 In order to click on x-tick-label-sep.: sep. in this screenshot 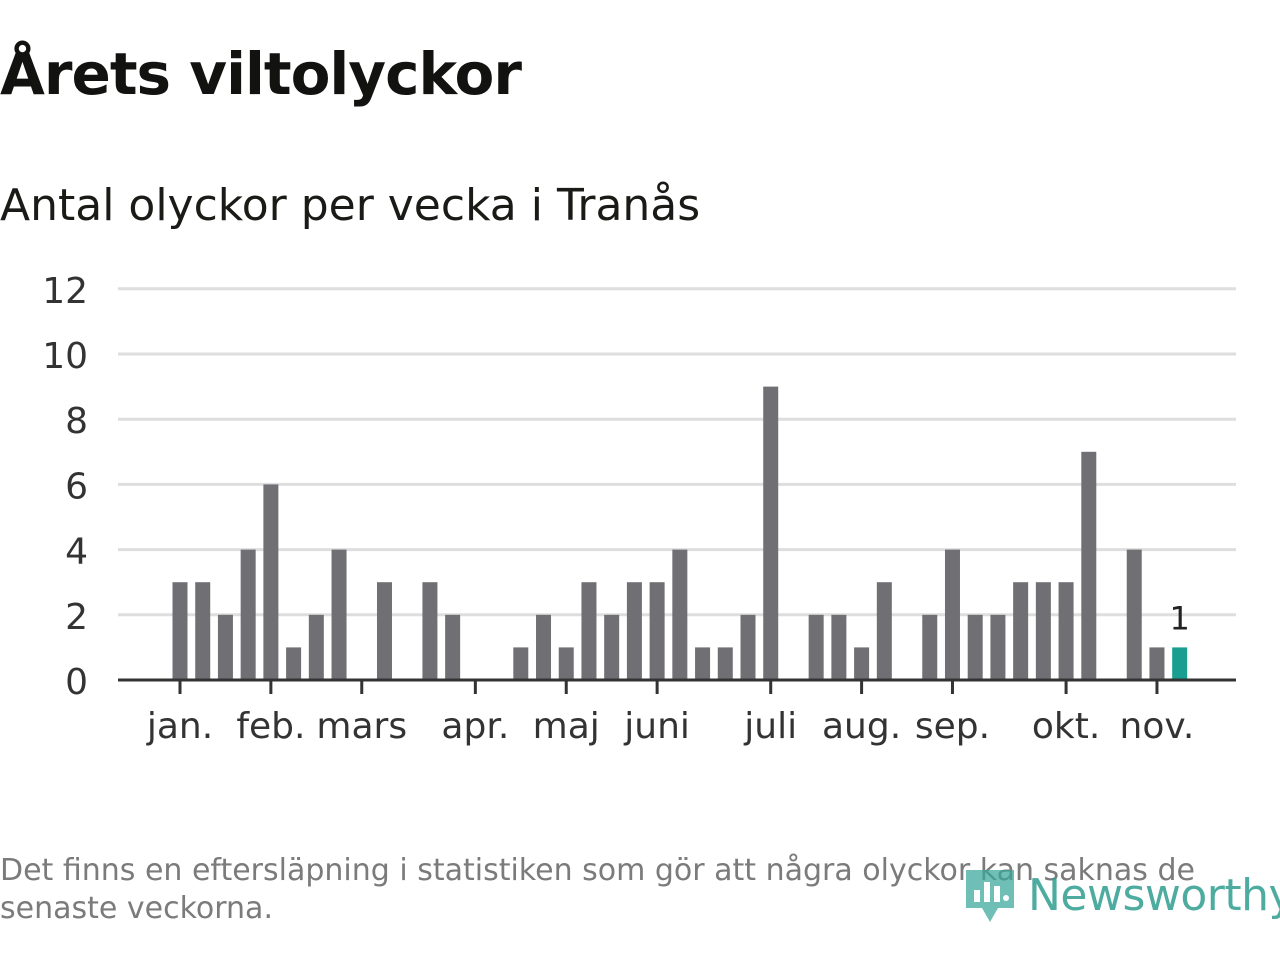, I will do `click(952, 726)`.